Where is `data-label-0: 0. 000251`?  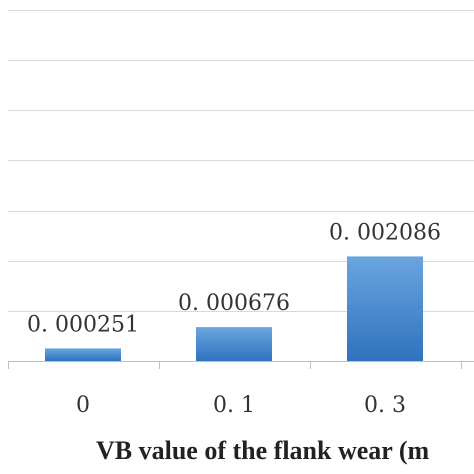 data-label-0: 0. 000251 is located at coordinates (83, 324).